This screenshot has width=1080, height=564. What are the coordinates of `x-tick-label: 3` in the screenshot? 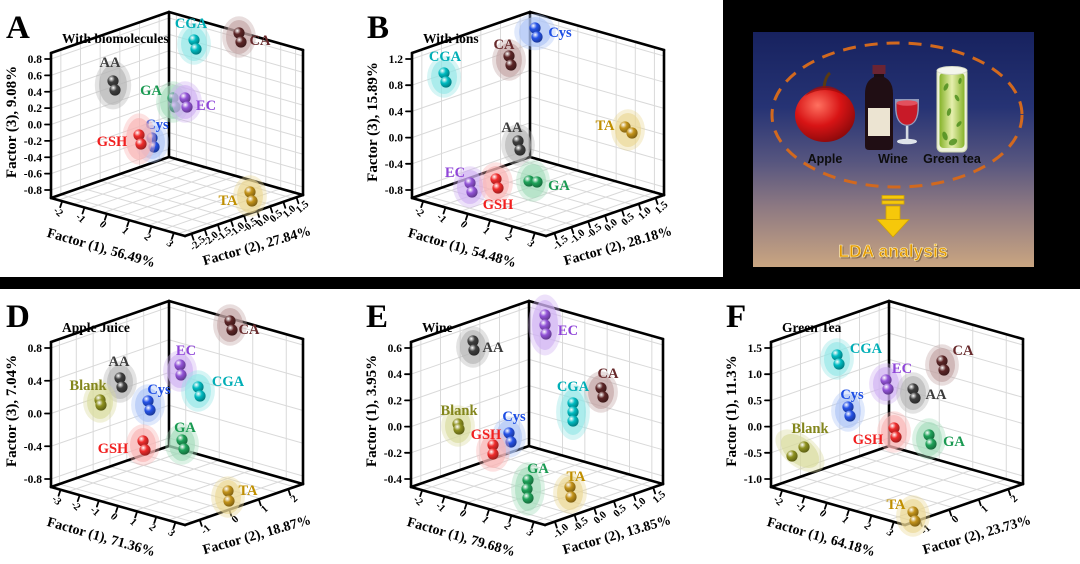 It's located at (530, 244).